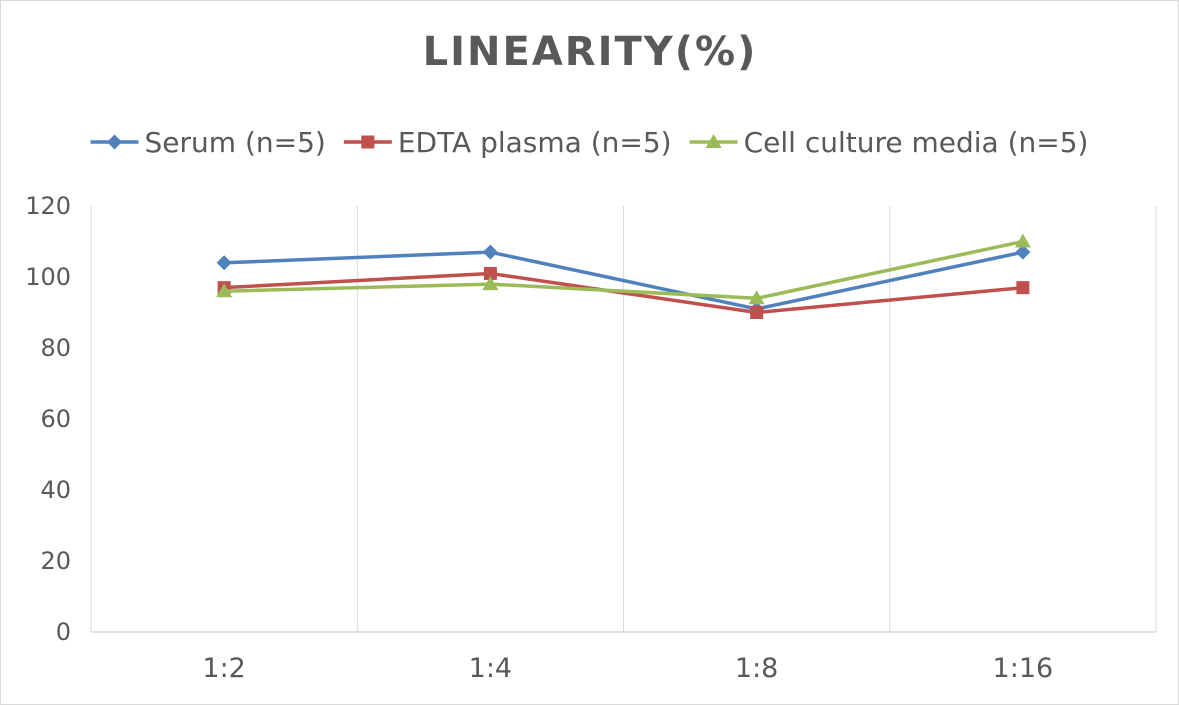 This screenshot has height=705, width=1179. I want to click on y-tick-label: 100, so click(48, 277).